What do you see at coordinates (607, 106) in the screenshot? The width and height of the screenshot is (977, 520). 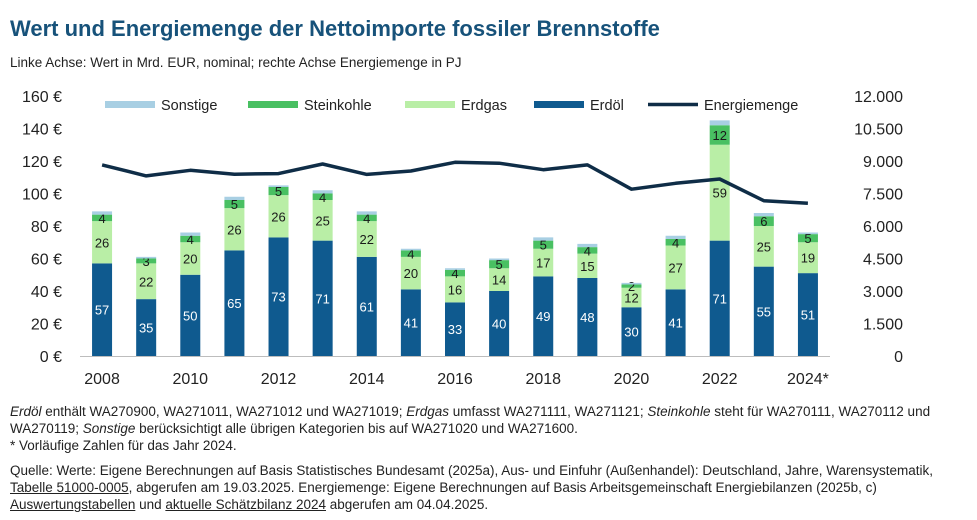 I see `legend-label-erdoel: Erdöl` at bounding box center [607, 106].